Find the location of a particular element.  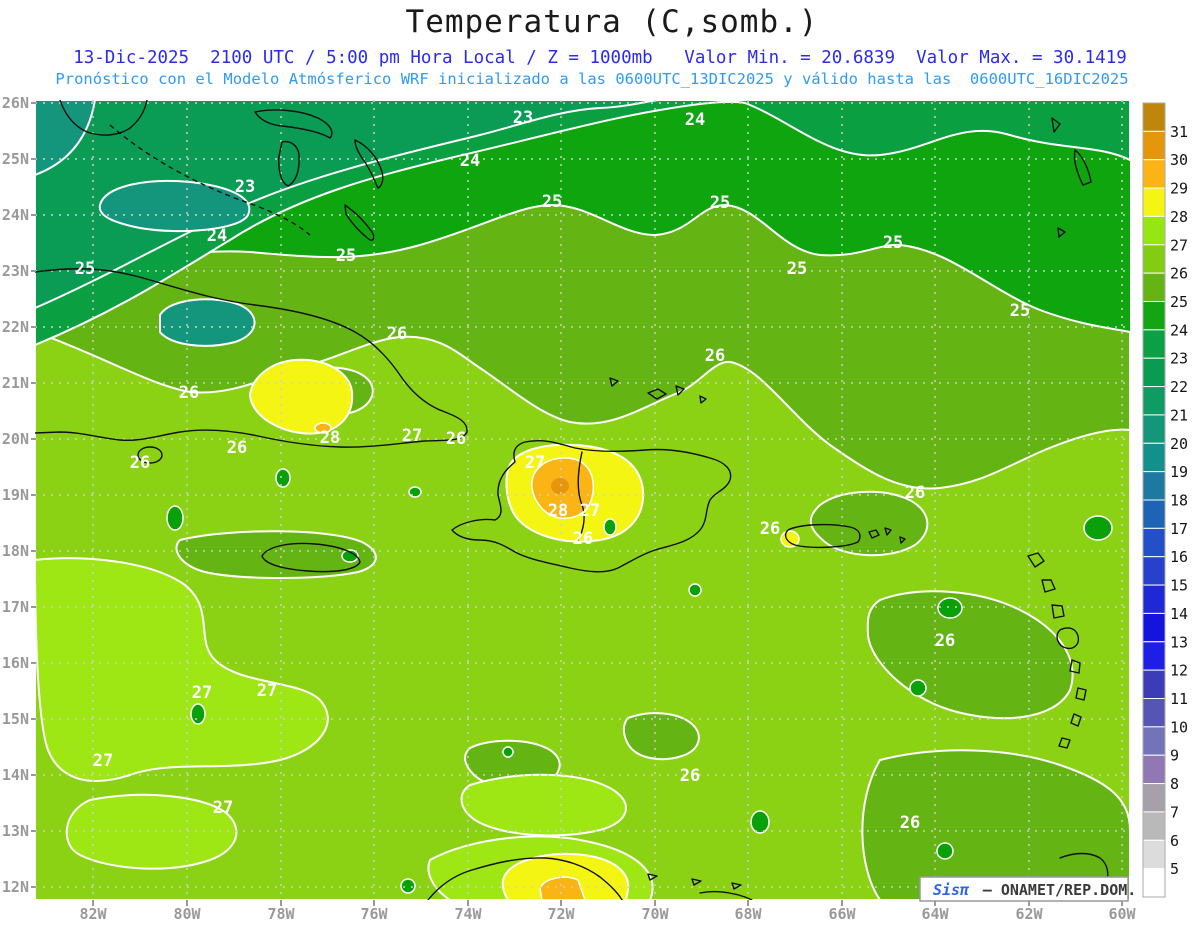

colorbar-tick-label: 14 is located at coordinates (1179, 614).